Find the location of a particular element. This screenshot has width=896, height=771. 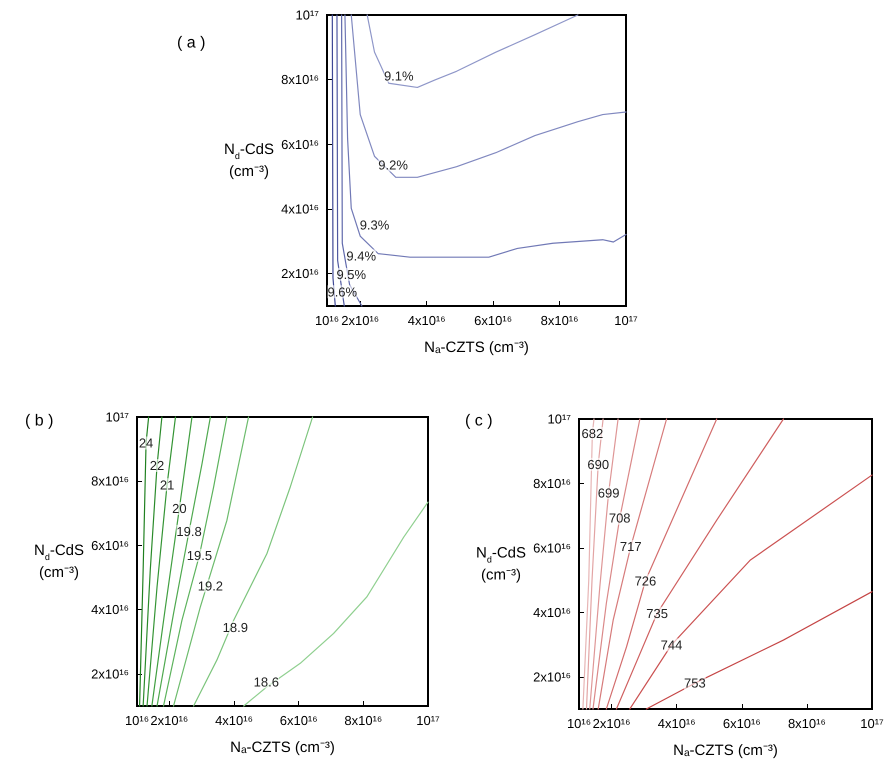

annotation: 735 is located at coordinates (657, 613).